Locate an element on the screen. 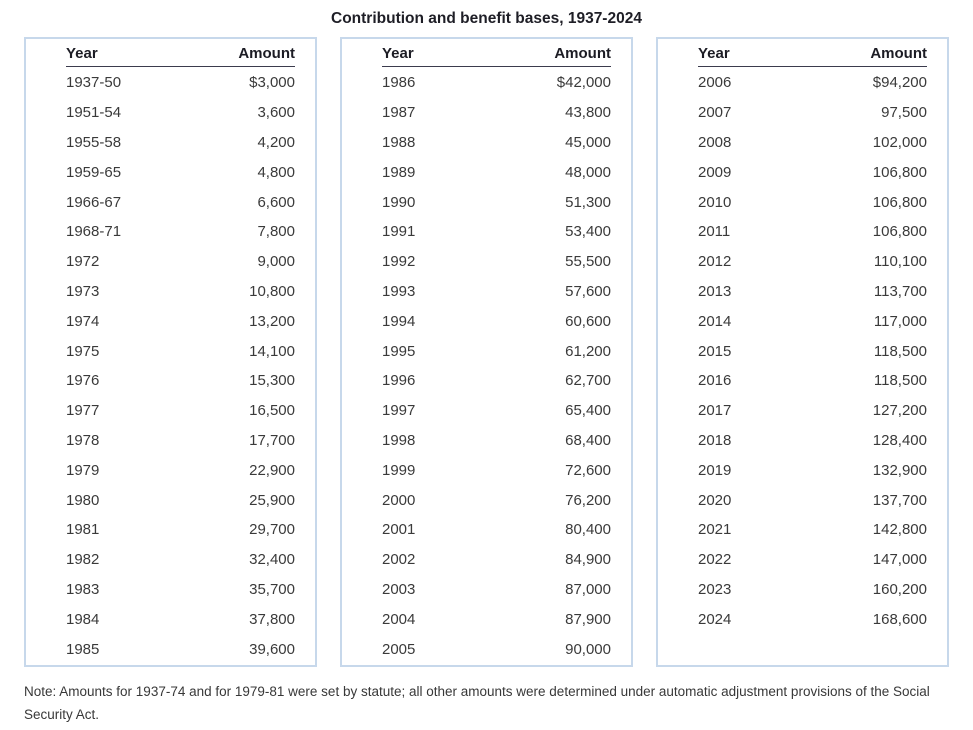  year-cell: 2002 is located at coordinates (399, 560).